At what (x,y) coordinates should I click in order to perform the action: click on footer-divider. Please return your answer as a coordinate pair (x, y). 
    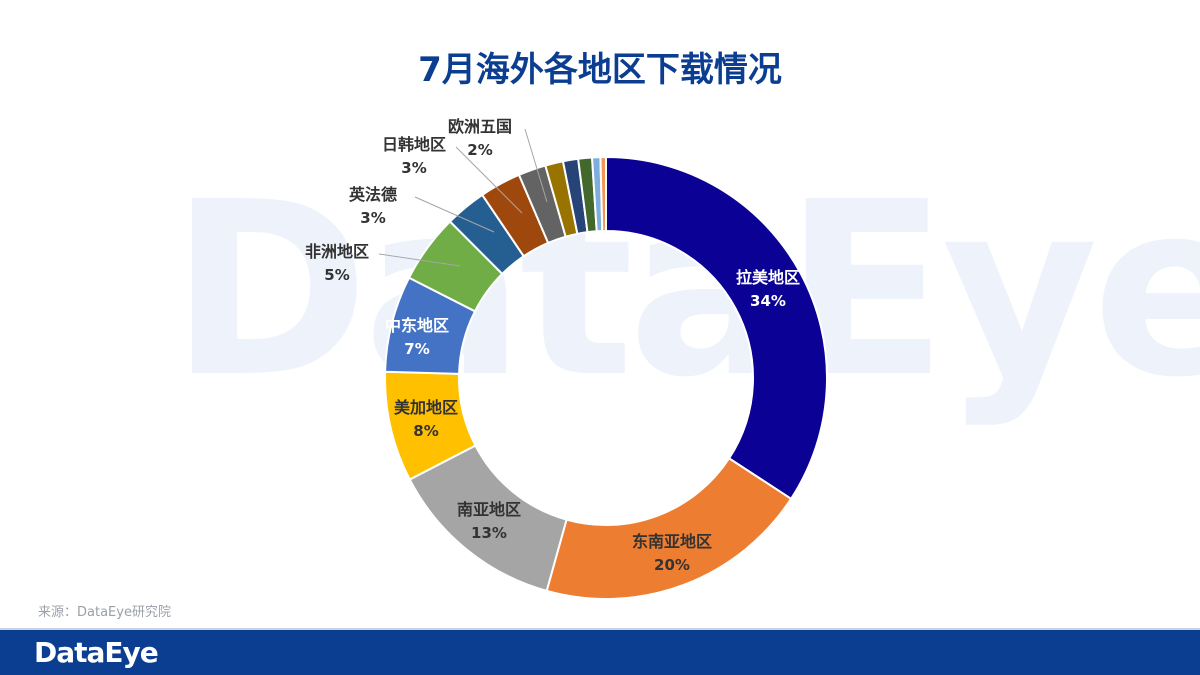
    Looking at the image, I should click on (600, 629).